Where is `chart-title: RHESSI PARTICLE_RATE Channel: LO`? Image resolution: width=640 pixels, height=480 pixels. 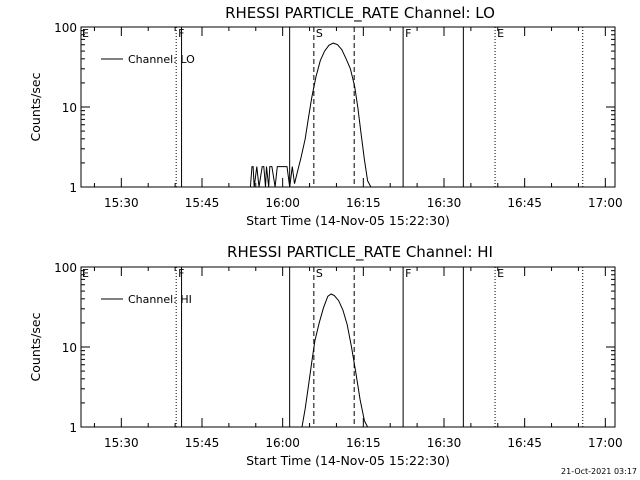
chart-title: RHESSI PARTICLE_RATE Channel: LO is located at coordinates (360, 13).